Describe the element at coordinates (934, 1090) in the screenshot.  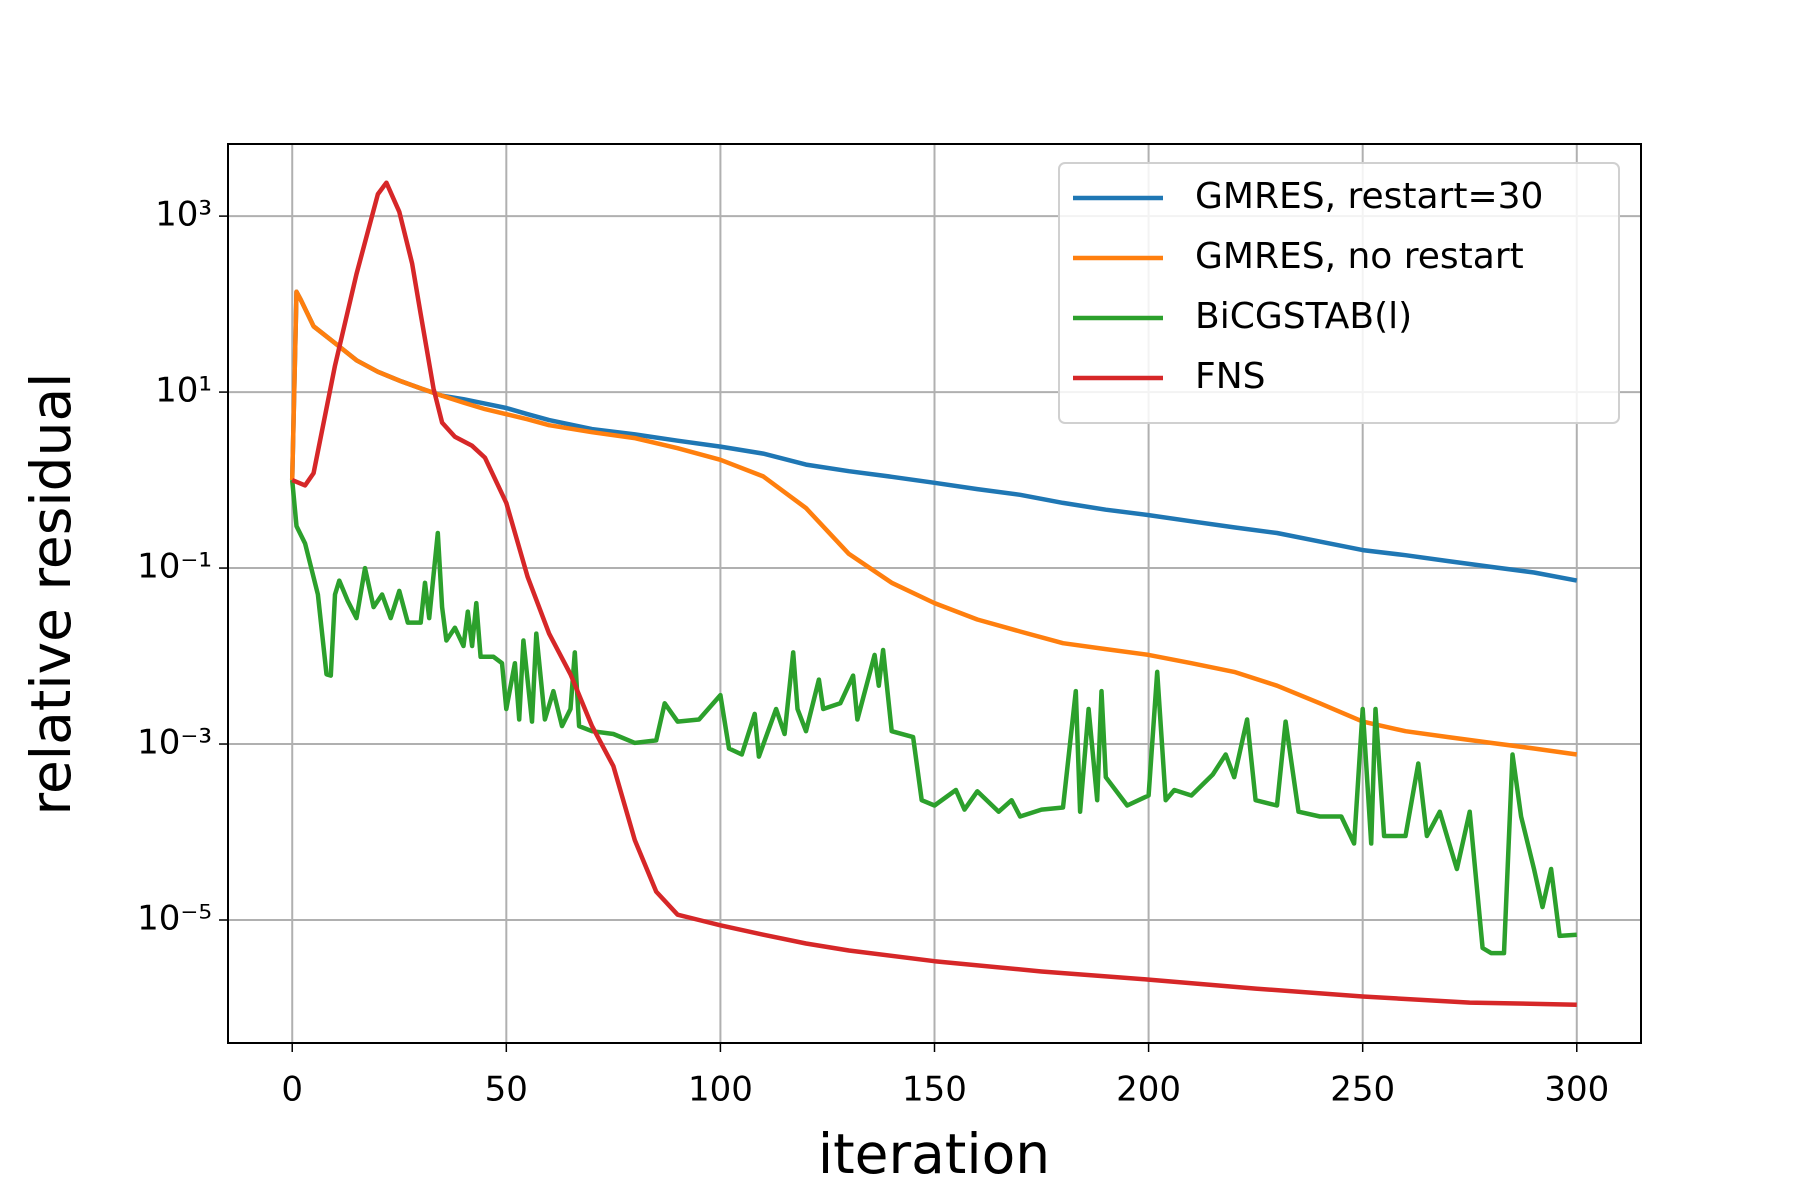
I see `x-tick-label: 150` at that location.